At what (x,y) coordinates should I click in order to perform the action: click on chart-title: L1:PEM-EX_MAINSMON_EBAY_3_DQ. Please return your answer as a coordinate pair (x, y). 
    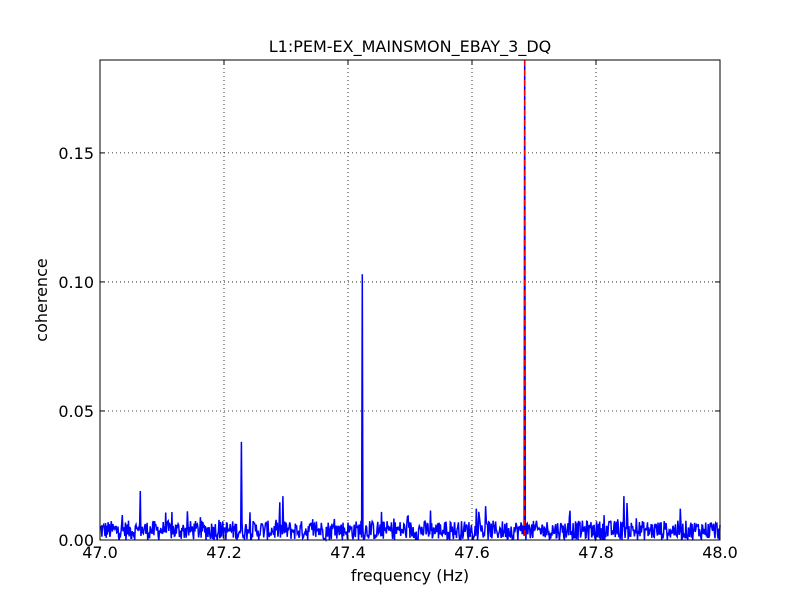
    Looking at the image, I should click on (410, 47).